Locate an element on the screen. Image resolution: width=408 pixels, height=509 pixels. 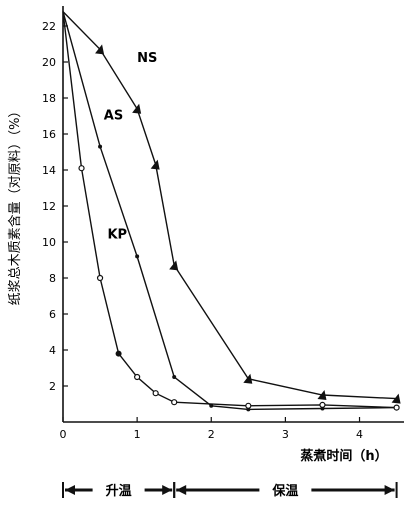
x-tick-label: 2 is located at coordinates (211, 434).